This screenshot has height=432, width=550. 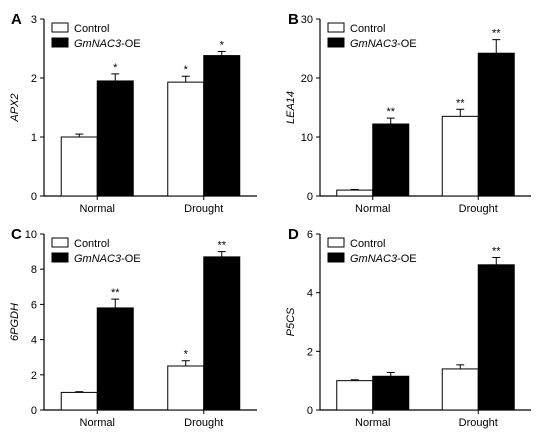 I want to click on panel-letter: D, so click(x=293, y=234).